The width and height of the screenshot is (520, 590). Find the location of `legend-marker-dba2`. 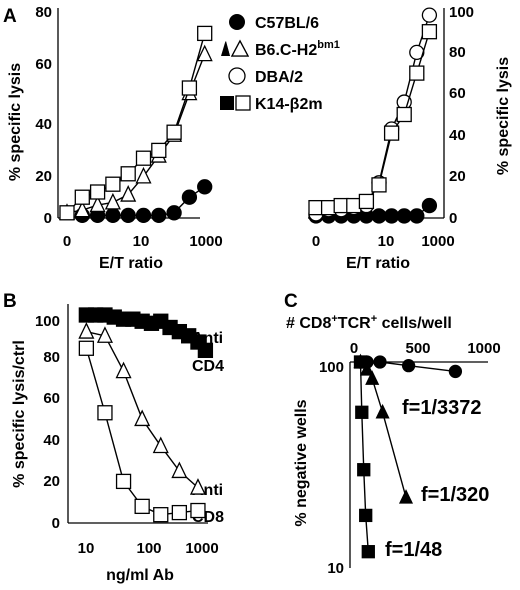

legend-marker-dba2 is located at coordinates (237, 76).